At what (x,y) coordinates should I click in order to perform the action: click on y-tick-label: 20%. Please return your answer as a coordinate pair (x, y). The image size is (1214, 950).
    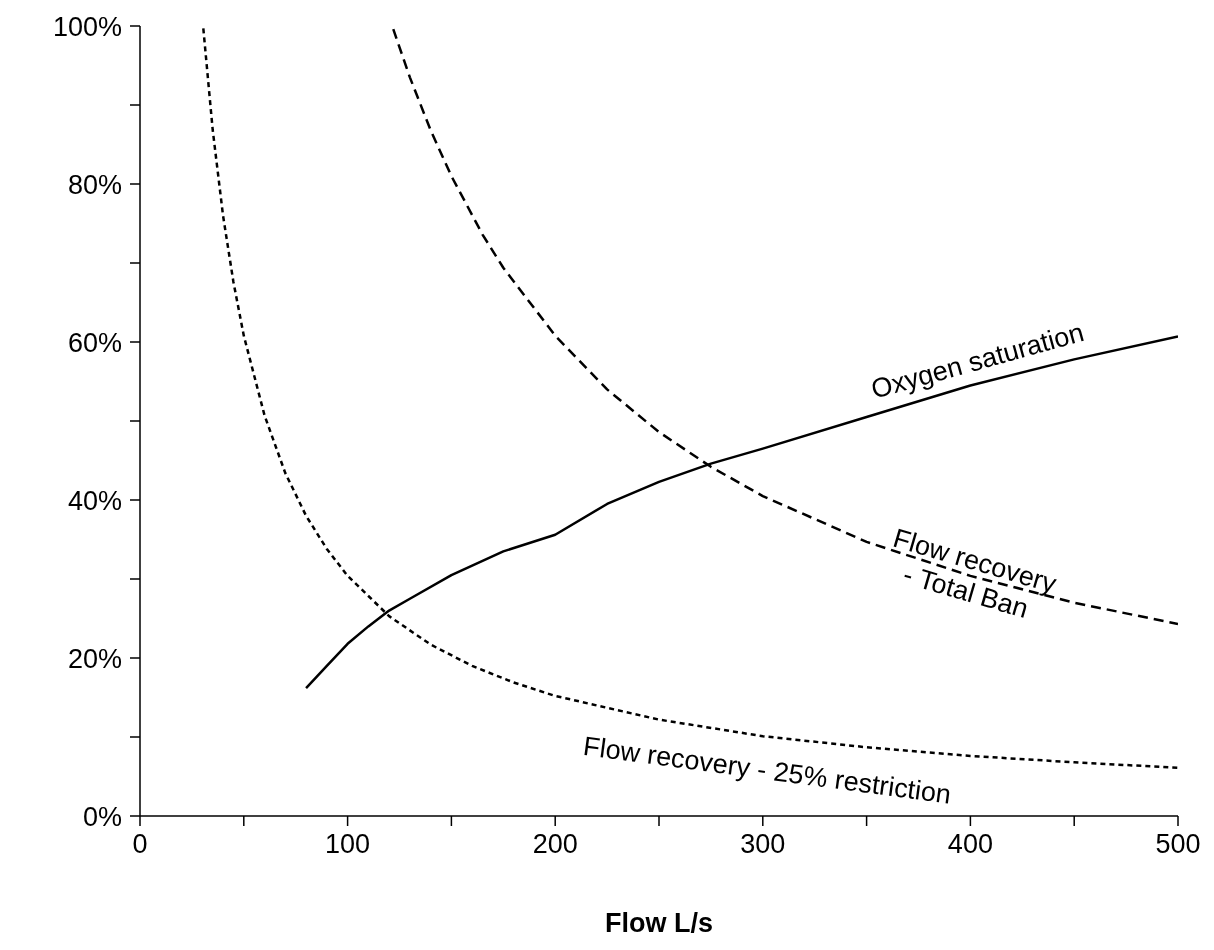
    Looking at the image, I should click on (94, 658).